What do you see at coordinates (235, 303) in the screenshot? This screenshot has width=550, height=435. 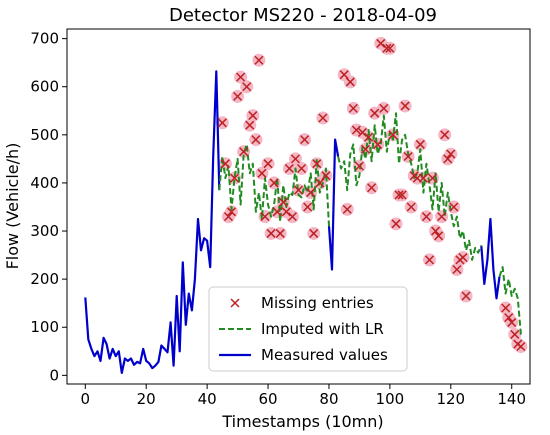 I see `legend-marker-missing` at bounding box center [235, 303].